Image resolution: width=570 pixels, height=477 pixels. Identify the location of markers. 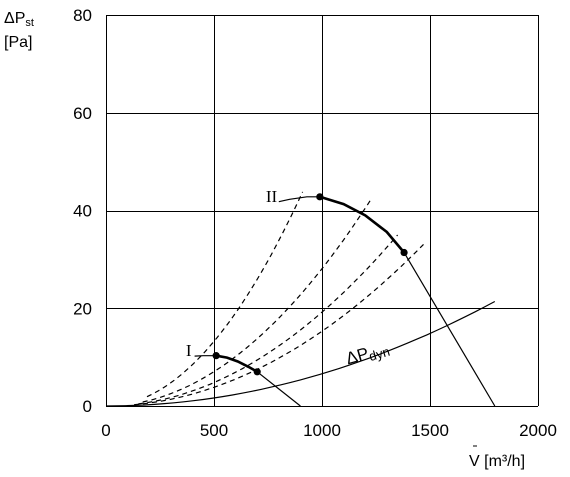
(310, 284).